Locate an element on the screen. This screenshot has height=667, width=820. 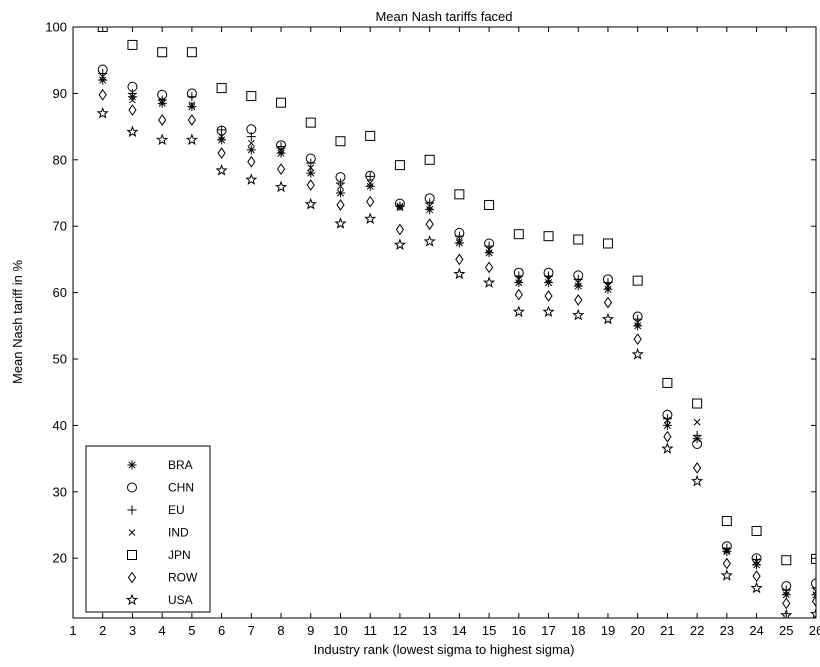
legend-label: BRA is located at coordinates (180, 465).